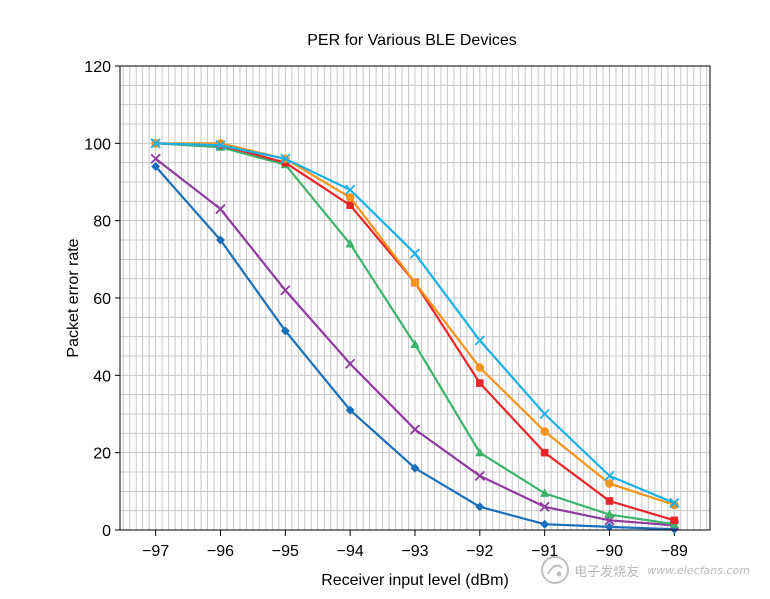 This screenshot has height=599, width=770. I want to click on y-tick-label: 120, so click(97, 67).